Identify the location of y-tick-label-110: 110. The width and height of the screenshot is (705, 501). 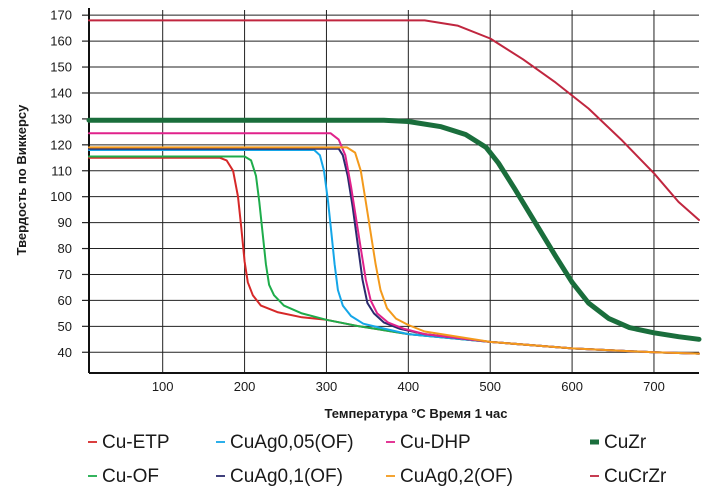
(61, 170).